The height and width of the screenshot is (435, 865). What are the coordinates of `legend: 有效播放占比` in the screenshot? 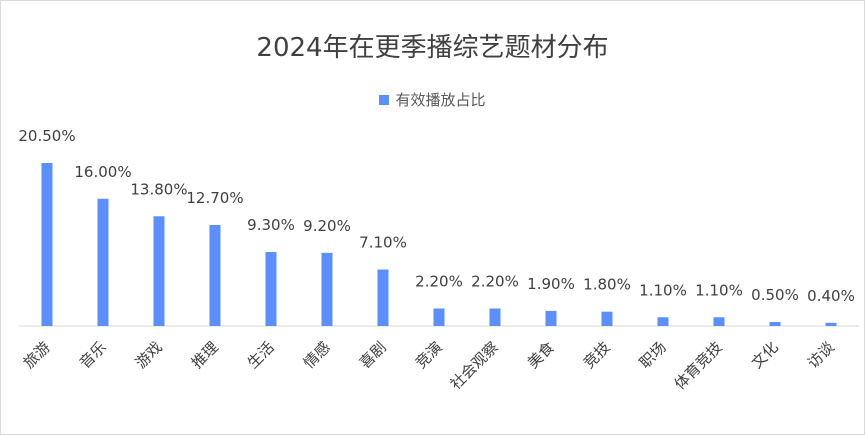 It's located at (432, 99).